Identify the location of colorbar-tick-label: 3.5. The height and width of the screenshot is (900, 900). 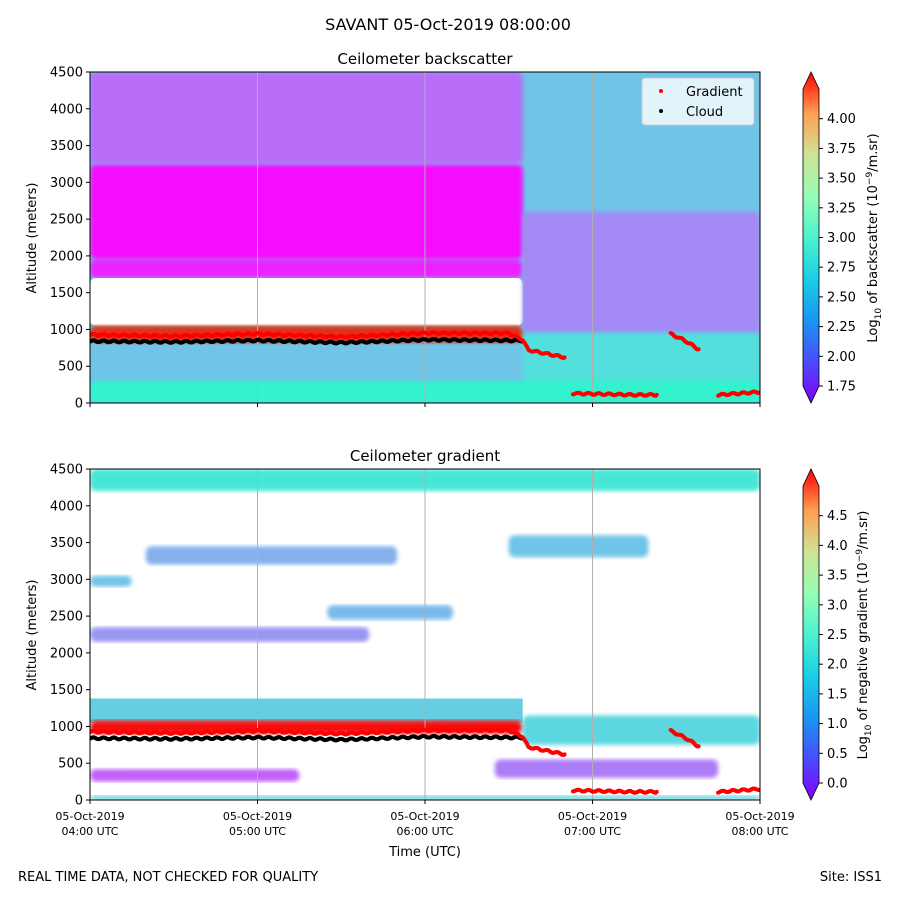
(837, 576).